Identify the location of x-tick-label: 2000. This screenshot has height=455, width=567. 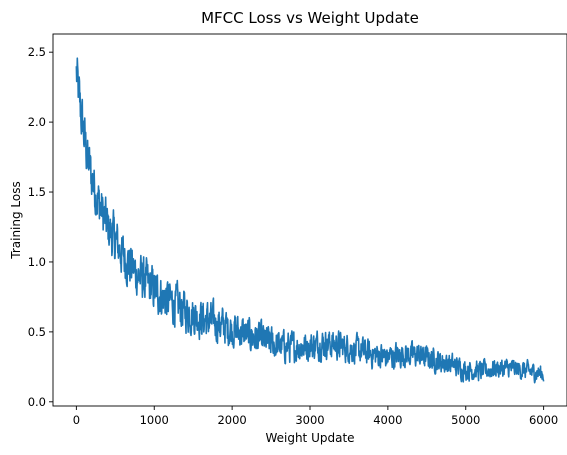
(231, 420).